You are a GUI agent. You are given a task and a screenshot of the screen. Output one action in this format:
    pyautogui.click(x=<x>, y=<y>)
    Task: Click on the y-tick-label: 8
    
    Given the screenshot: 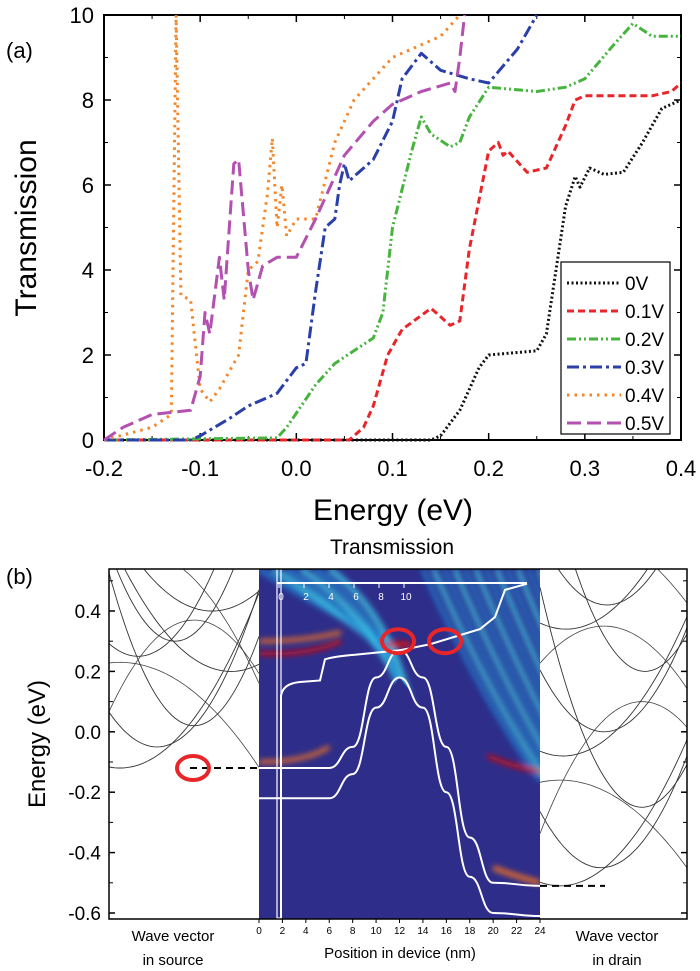 What is the action you would take?
    pyautogui.click(x=88, y=100)
    